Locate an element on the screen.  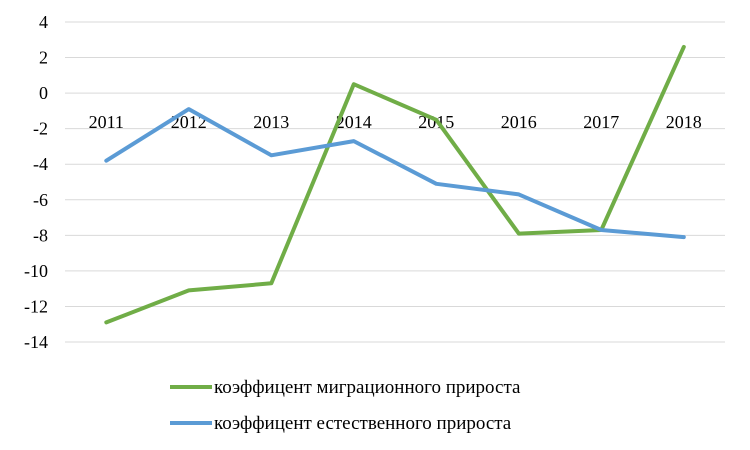
y-tick-label: -4 is located at coordinates (40, 164).